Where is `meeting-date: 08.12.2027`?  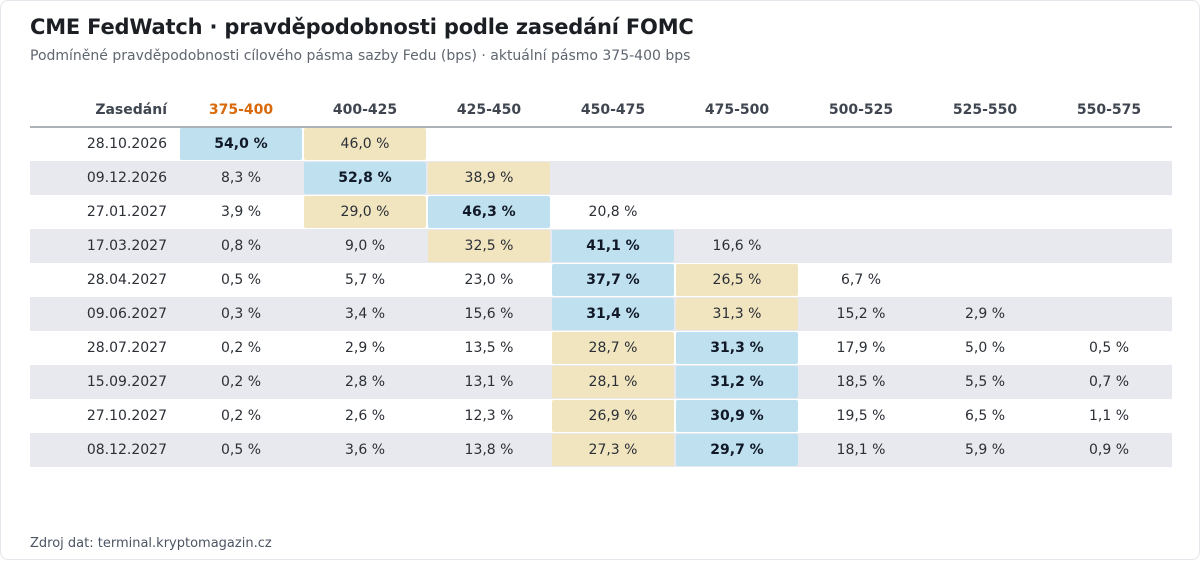
meeting-date: 08.12.2027 is located at coordinates (126, 450).